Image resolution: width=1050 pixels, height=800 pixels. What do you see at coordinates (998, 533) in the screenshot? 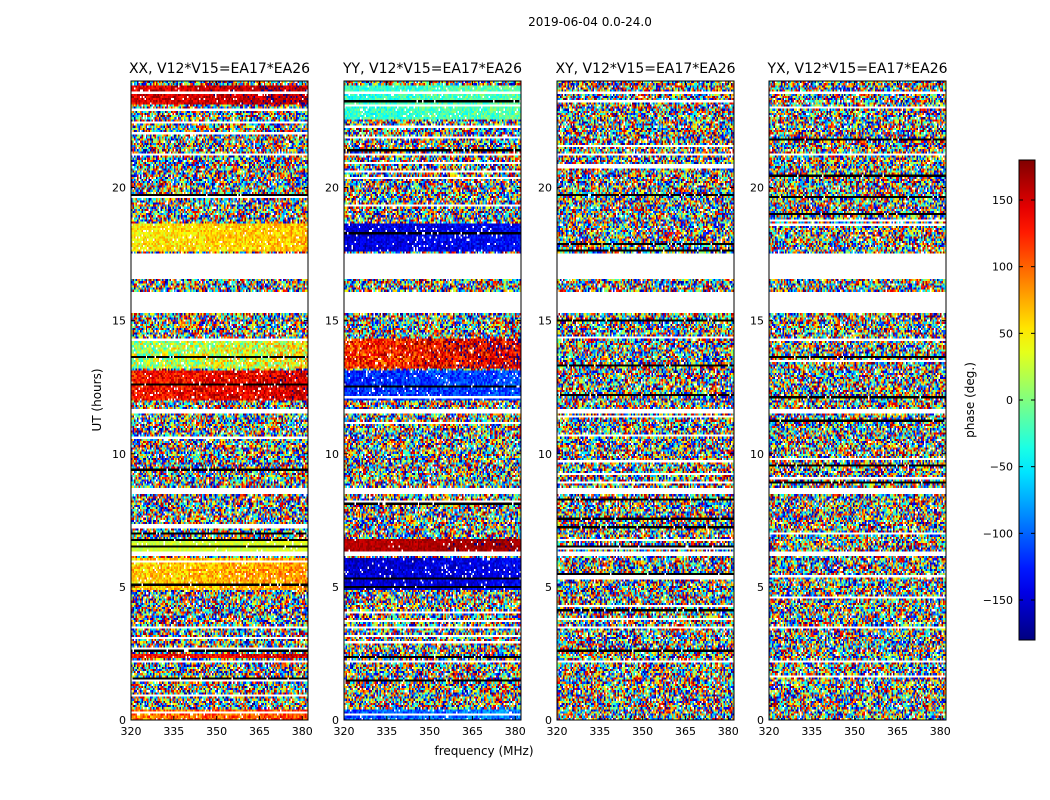
I see `colorbar-tick-label: −100` at bounding box center [998, 533].